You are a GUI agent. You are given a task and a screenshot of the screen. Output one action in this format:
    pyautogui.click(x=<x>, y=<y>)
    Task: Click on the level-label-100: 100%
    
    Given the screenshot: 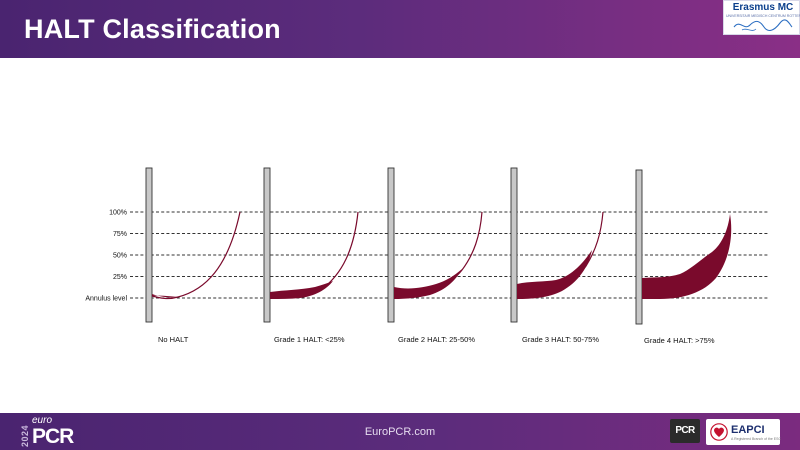 What is the action you would take?
    pyautogui.click(x=118, y=213)
    